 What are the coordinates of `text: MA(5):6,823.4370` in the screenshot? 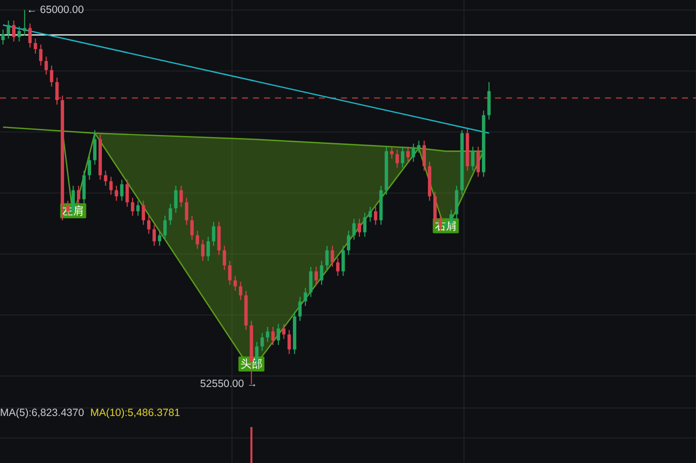 It's located at (42, 413).